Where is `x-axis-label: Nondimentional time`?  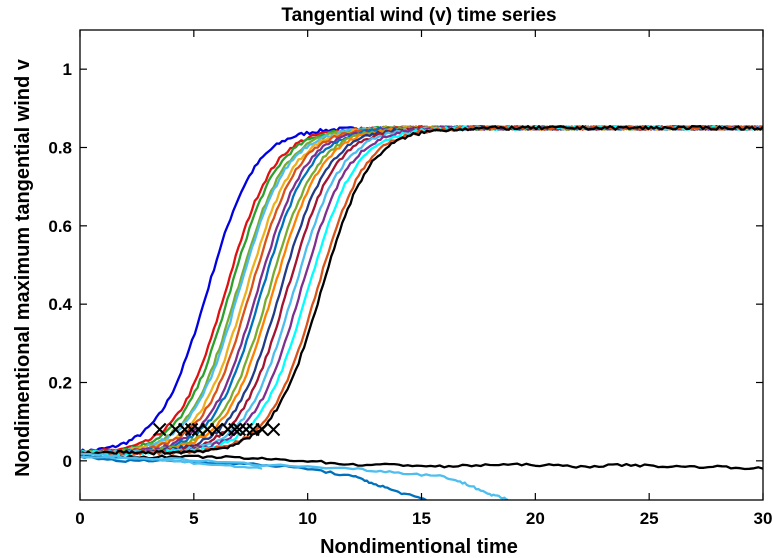 x-axis-label: Nondimentional time is located at coordinates (419, 547).